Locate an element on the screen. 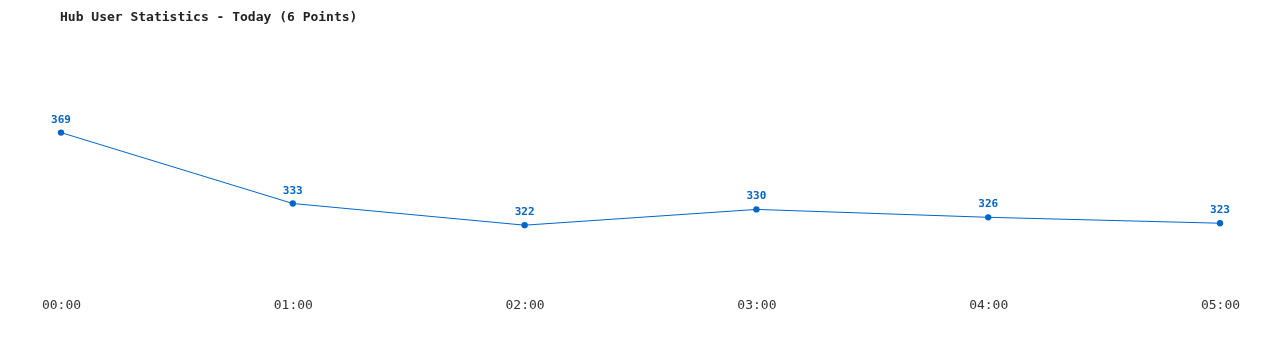 The height and width of the screenshot is (350, 1280). x-tick-label: 03:00 is located at coordinates (757, 304).